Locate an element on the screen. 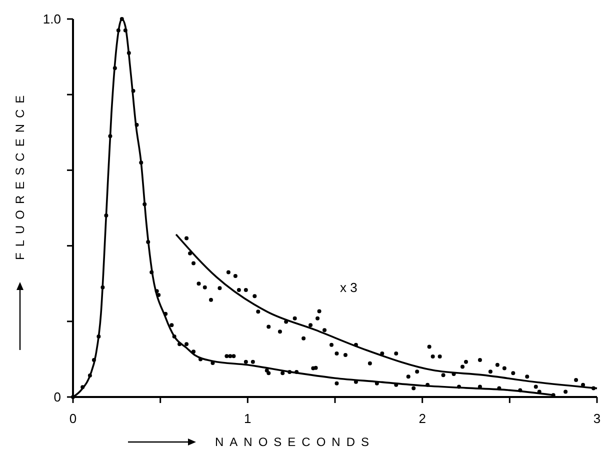  x-tick-label: 3 is located at coordinates (597, 418).